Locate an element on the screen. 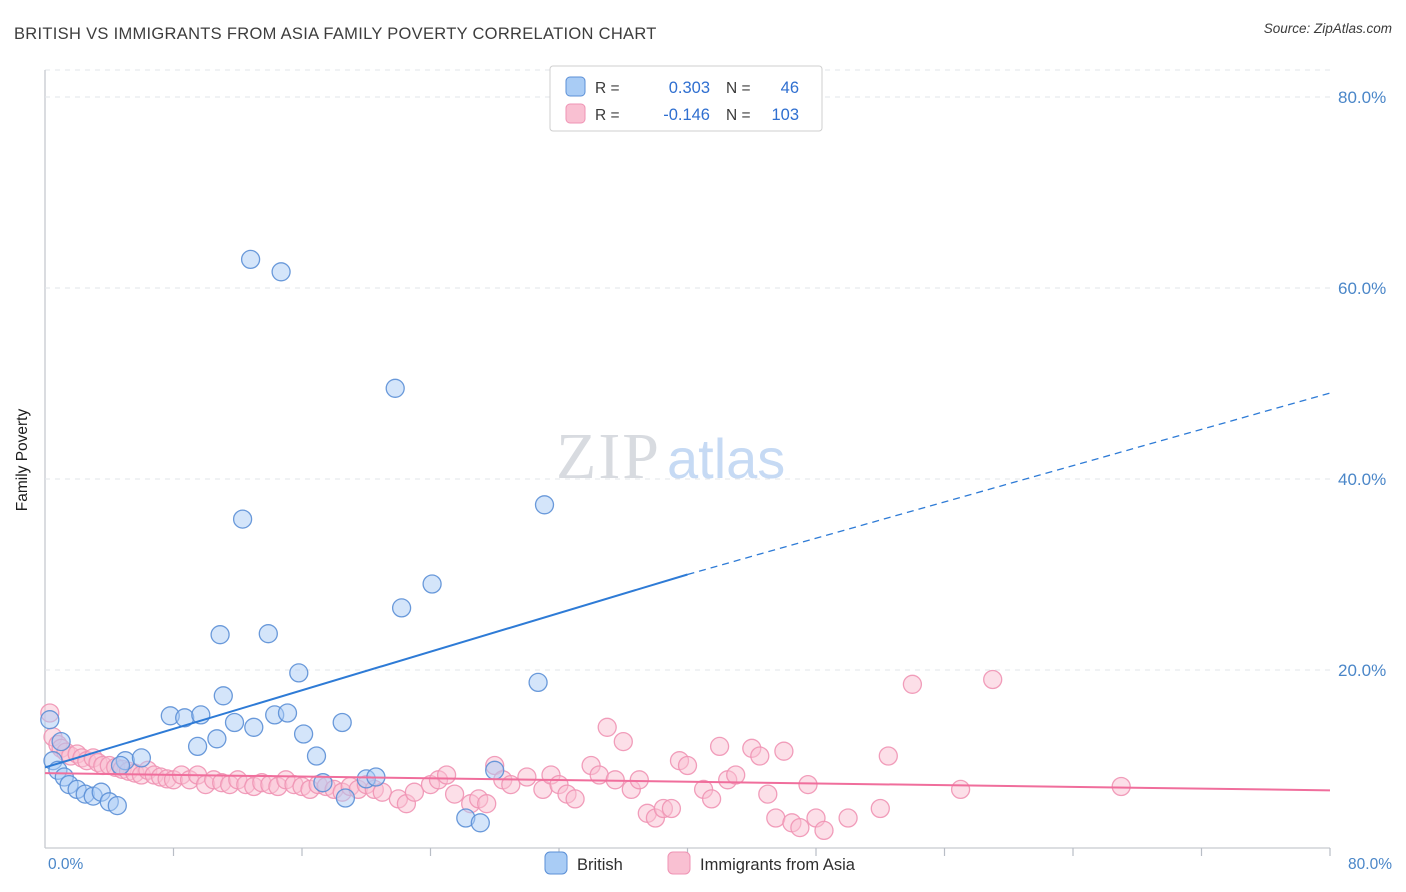 The image size is (1406, 892). stats-box: R = 0.303 N = 46 R = -0.146 N = 103 is located at coordinates (686, 98).